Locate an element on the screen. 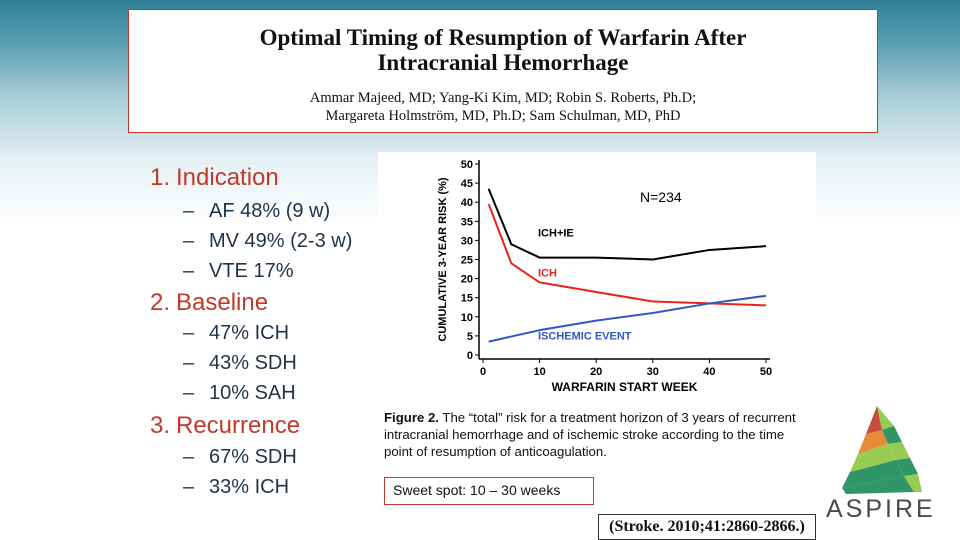  heading-indication: 1. Indication is located at coordinates (214, 177).